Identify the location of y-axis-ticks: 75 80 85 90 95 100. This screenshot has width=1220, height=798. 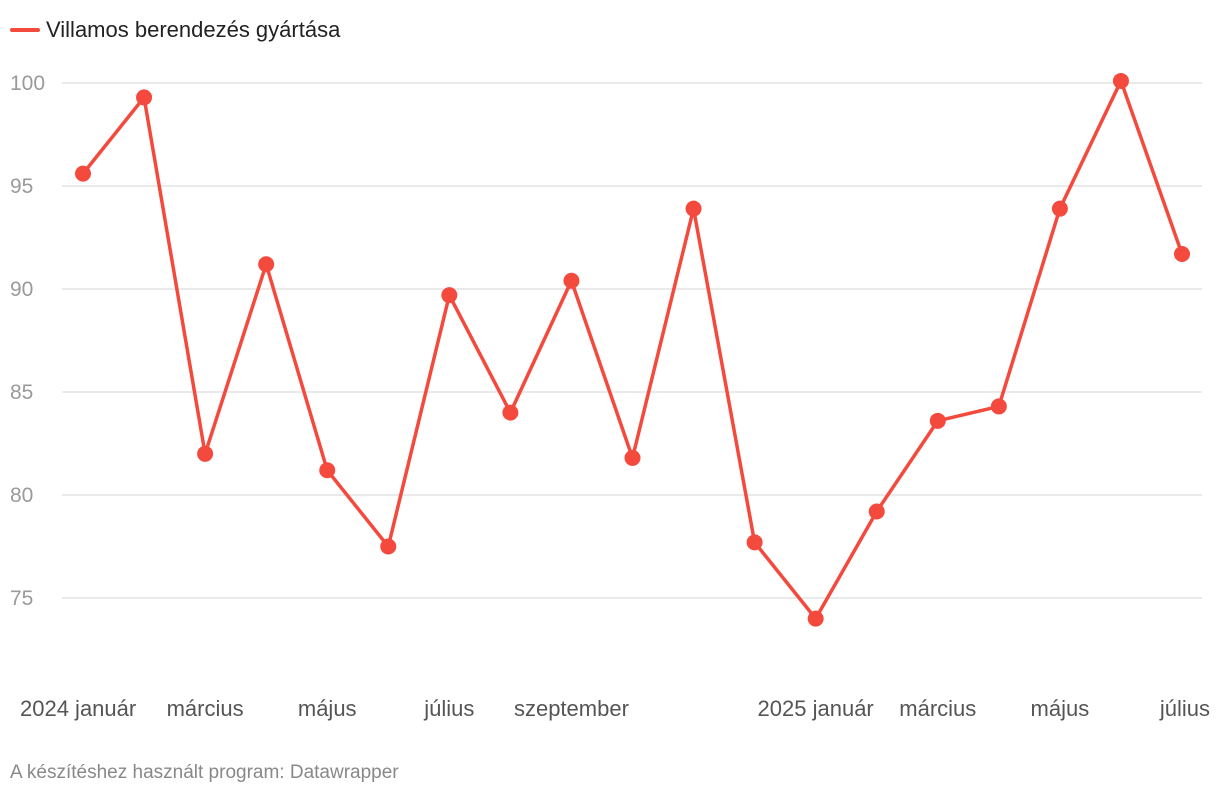
(27, 341).